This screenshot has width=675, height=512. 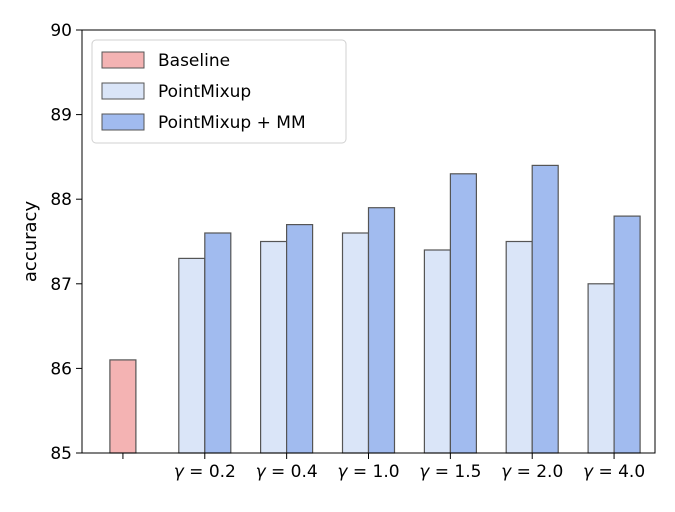 What do you see at coordinates (614, 472) in the screenshot?
I see `x-tick-label: γ = 4.0` at bounding box center [614, 472].